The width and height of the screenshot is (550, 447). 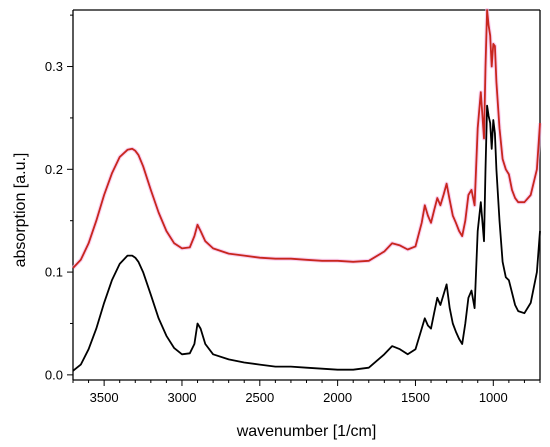 I want to click on x-axis: 3500 3000 2500 2000 1500 1000, so click(x=306, y=392).